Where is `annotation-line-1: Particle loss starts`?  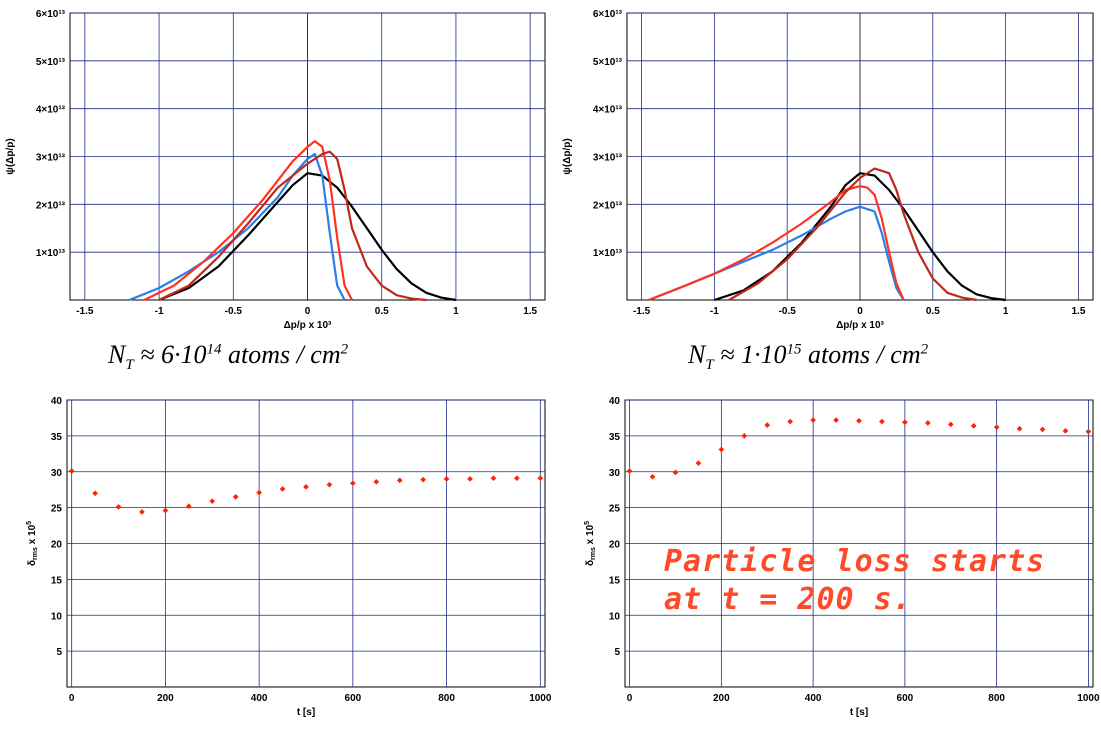 annotation-line-1: Particle loss starts is located at coordinates (855, 561).